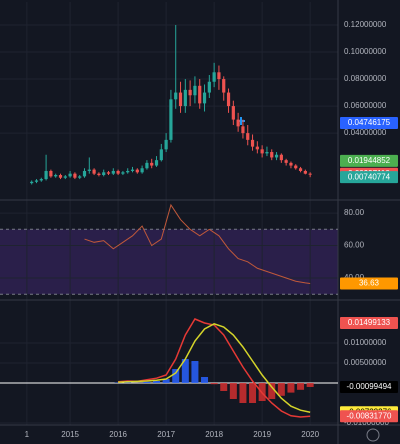 This screenshot has width=400, height=444. Describe the element at coordinates (369, 122) in the screenshot. I see `price-tag-label: 0.04746175` at that location.